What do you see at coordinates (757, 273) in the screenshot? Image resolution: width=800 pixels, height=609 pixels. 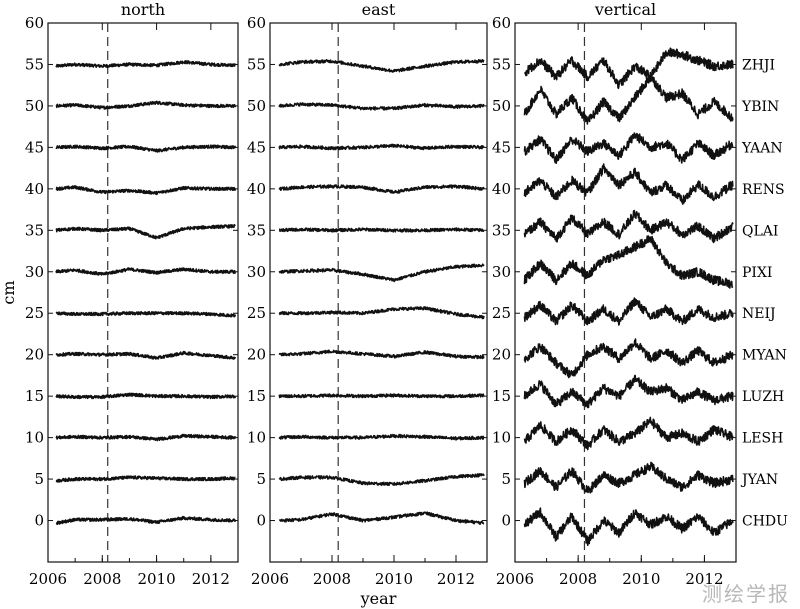 I see `station-label-pixi: PIXI` at bounding box center [757, 273].